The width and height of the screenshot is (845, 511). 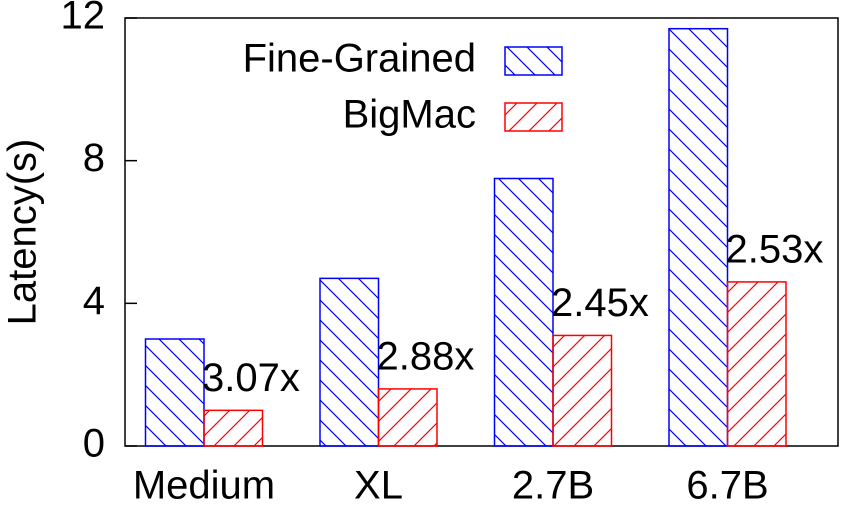 What do you see at coordinates (378, 485) in the screenshot?
I see `x-tick-label: XL` at bounding box center [378, 485].